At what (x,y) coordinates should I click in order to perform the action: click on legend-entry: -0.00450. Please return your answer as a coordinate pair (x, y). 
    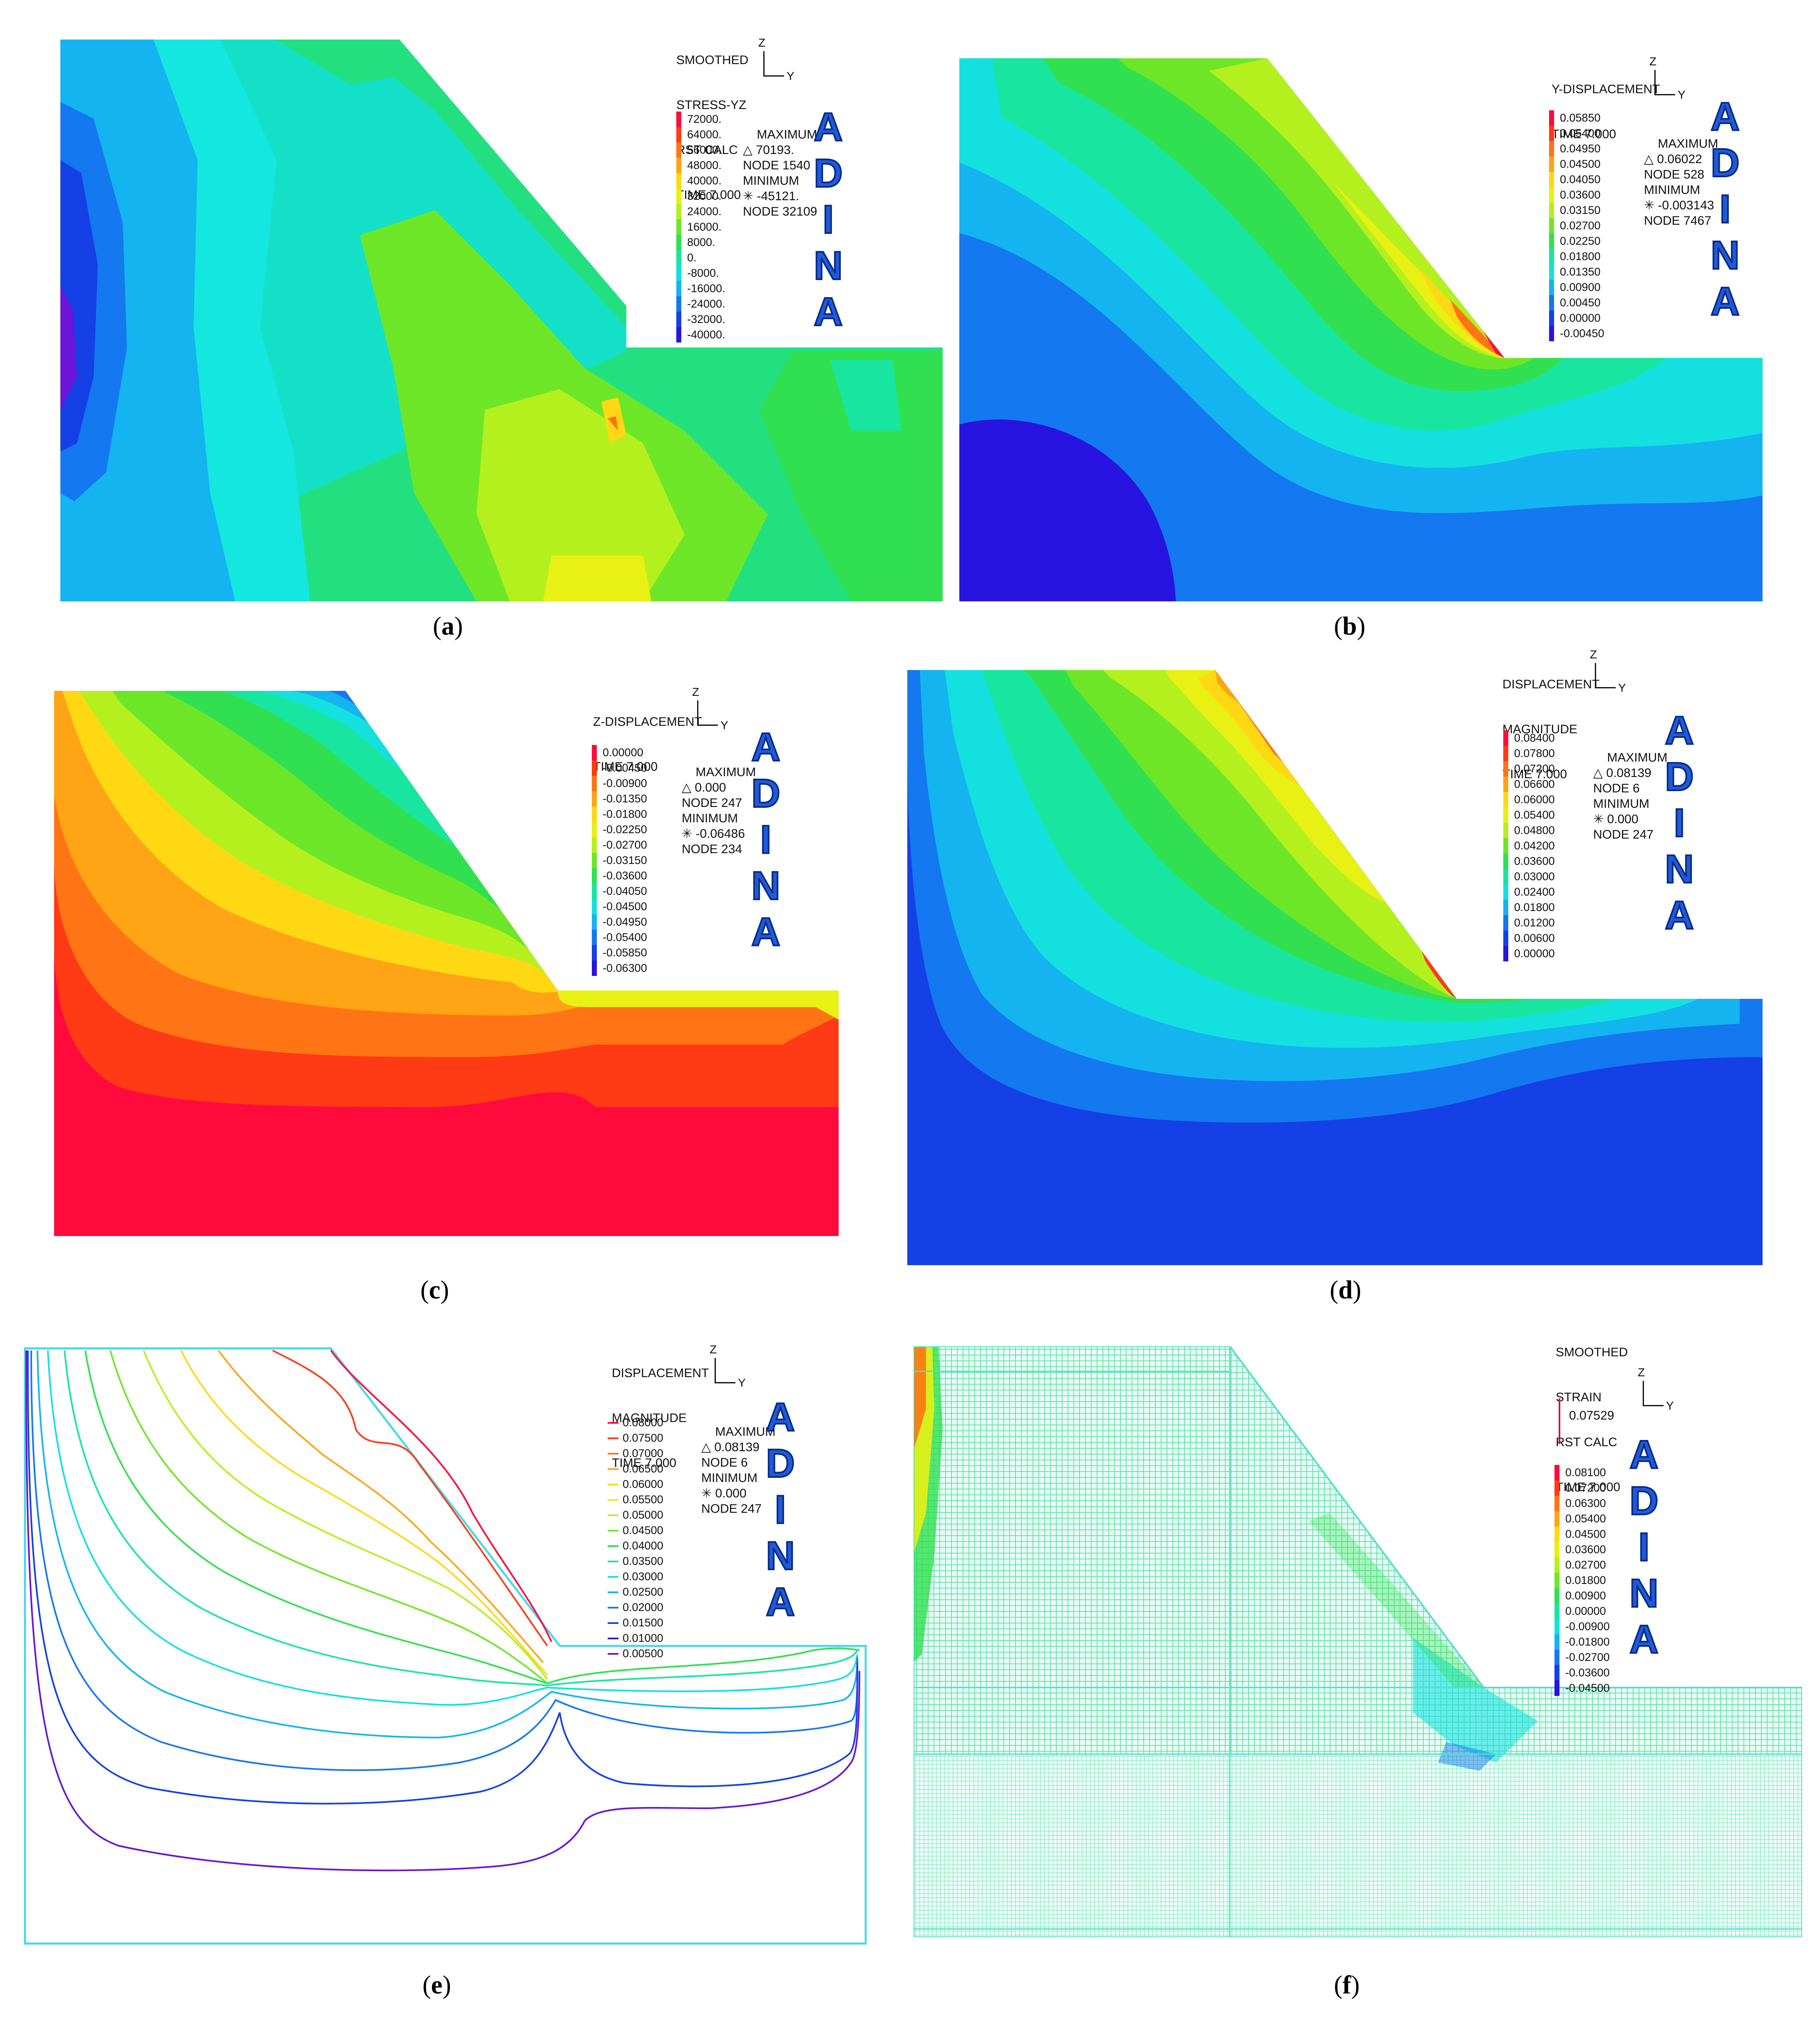
    Looking at the image, I should click on (1576, 333).